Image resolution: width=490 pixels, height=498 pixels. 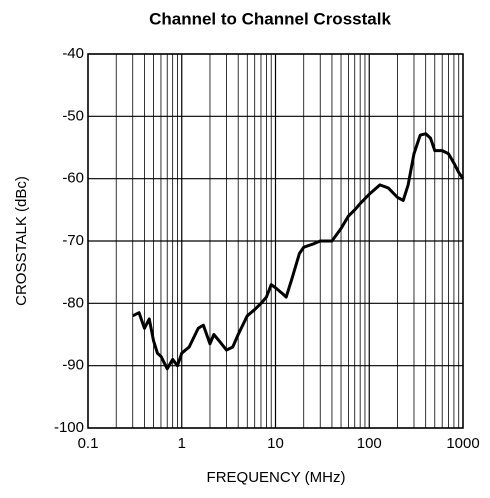 What do you see at coordinates (276, 477) in the screenshot?
I see `x-axis-label: FREQUENCY (MHz)` at bounding box center [276, 477].